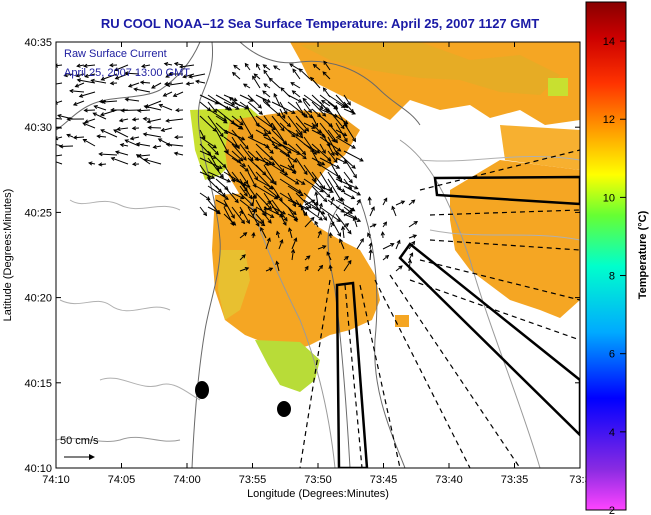 This screenshot has width=651, height=515. Describe the element at coordinates (430, 68) in the screenshot. I see `sst-patch-north-green` at that location.